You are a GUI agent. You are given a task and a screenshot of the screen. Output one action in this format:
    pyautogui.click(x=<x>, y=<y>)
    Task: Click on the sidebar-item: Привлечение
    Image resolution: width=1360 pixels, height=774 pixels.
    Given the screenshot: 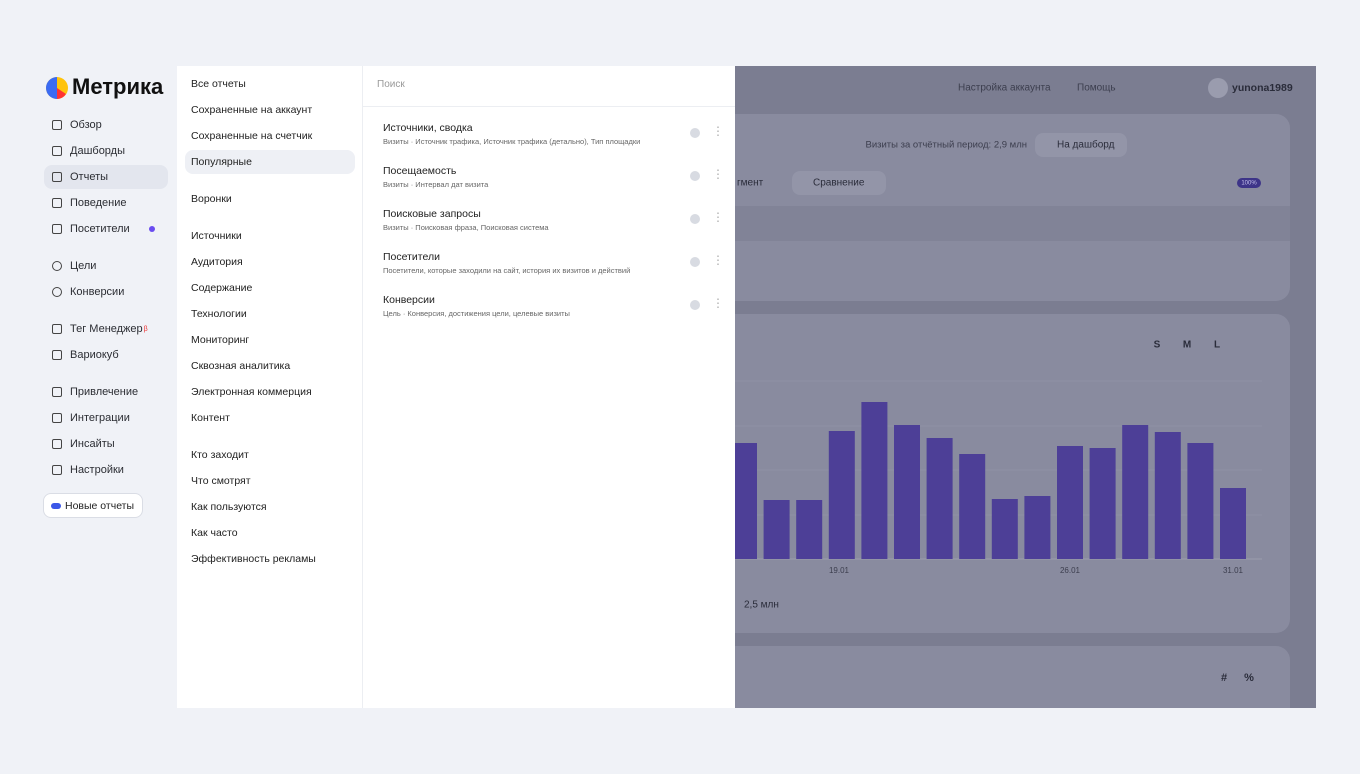 What is the action you would take?
    pyautogui.click(x=106, y=392)
    